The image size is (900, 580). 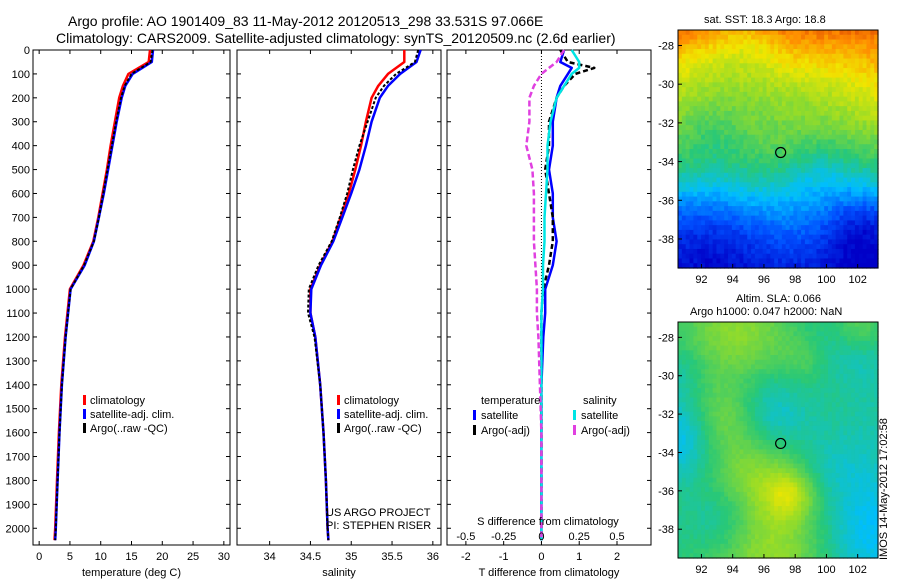 What do you see at coordinates (18, 458) in the screenshot?
I see `y-tick-label: 1700` at bounding box center [18, 458].